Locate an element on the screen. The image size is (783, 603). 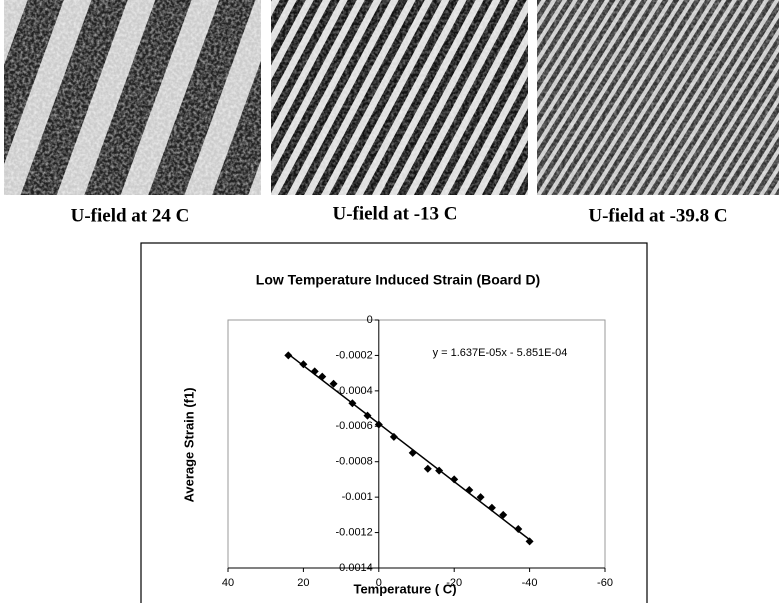
image-caption: U-field at 24 C is located at coordinates (130, 215).